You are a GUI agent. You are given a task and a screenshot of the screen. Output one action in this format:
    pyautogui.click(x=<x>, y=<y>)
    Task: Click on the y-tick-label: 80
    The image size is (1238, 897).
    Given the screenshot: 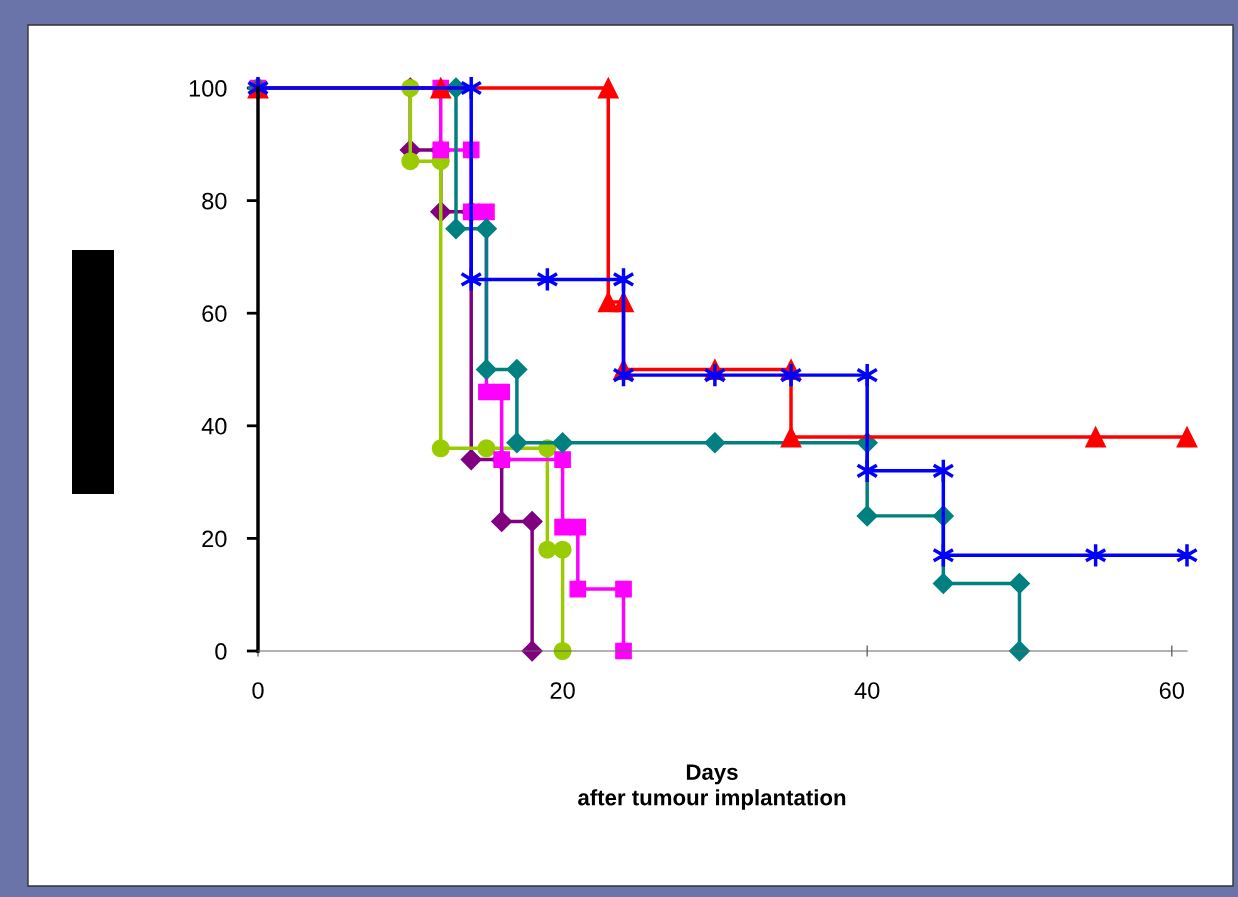 What is the action you would take?
    pyautogui.click(x=214, y=201)
    